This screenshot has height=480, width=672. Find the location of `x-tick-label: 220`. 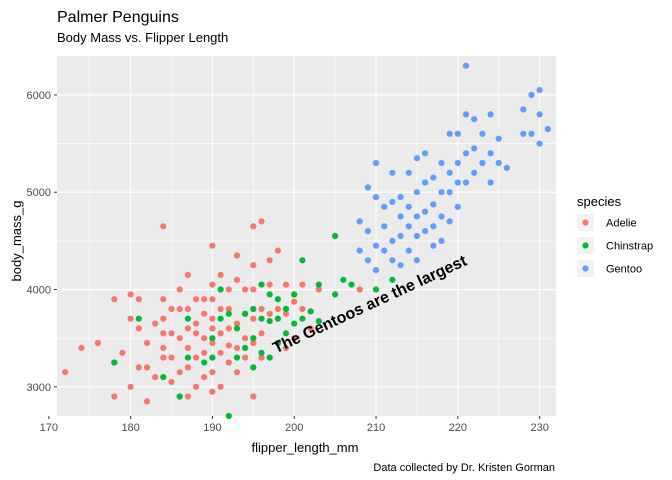

x-tick-label: 220 is located at coordinates (458, 428).